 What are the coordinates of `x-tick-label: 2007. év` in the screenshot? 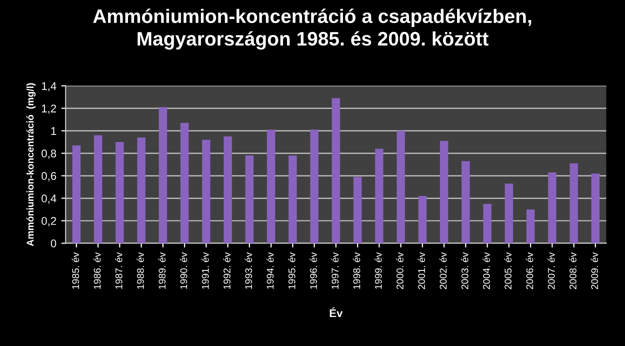 It's located at (551, 271).